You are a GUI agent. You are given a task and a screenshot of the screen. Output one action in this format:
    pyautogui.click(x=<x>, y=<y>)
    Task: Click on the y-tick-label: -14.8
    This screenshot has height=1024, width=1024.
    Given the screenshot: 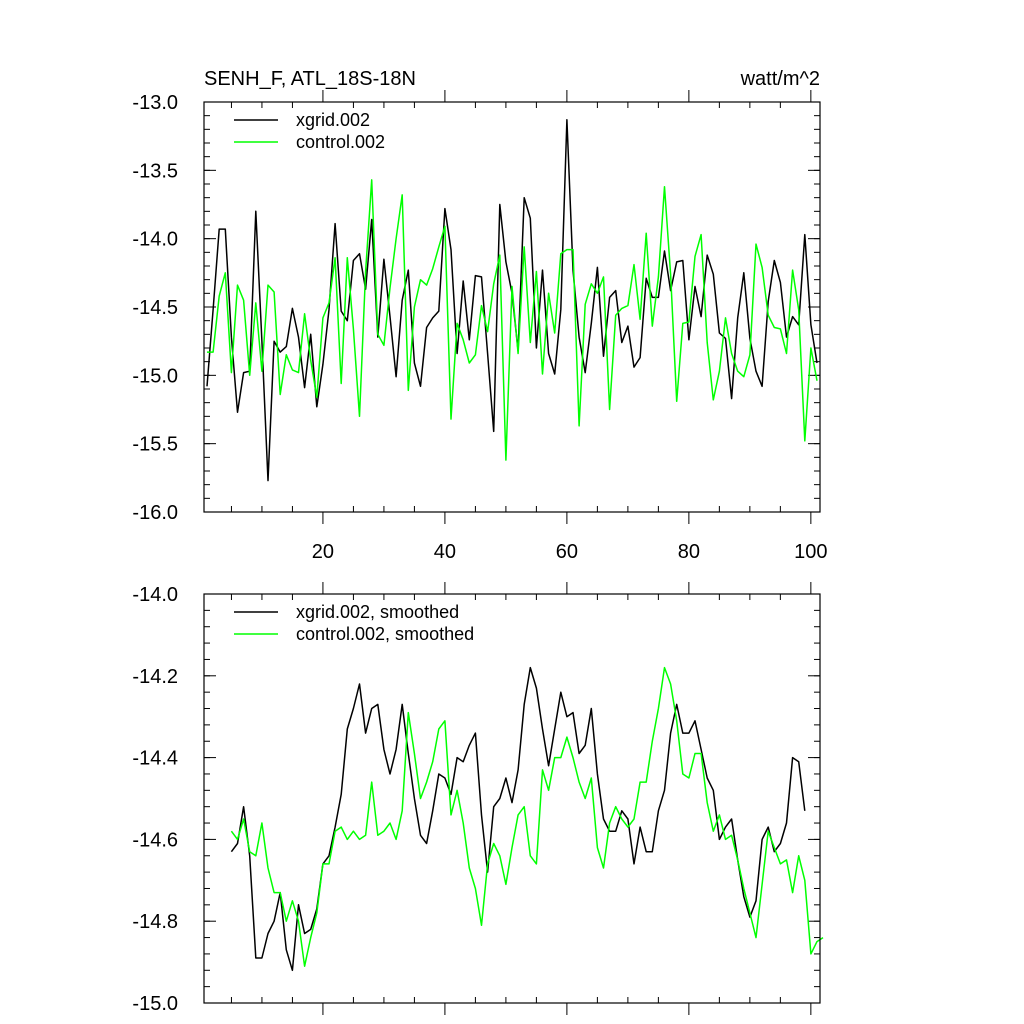 What is the action you would take?
    pyautogui.click(x=155, y=922)
    